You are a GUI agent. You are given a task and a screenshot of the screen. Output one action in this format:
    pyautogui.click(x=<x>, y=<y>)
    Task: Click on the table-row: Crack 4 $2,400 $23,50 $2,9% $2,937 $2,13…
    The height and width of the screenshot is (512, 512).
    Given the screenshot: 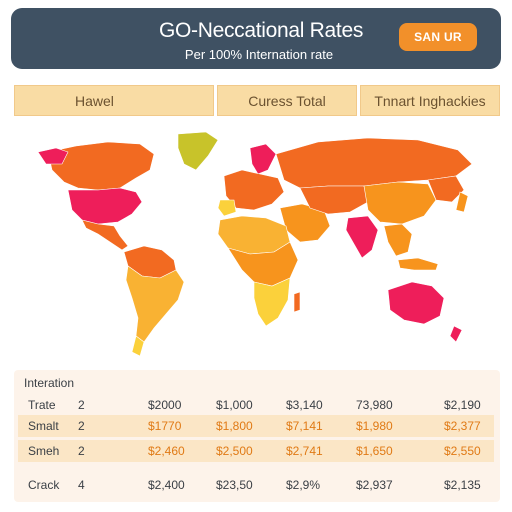 What is the action you would take?
    pyautogui.click(x=256, y=485)
    